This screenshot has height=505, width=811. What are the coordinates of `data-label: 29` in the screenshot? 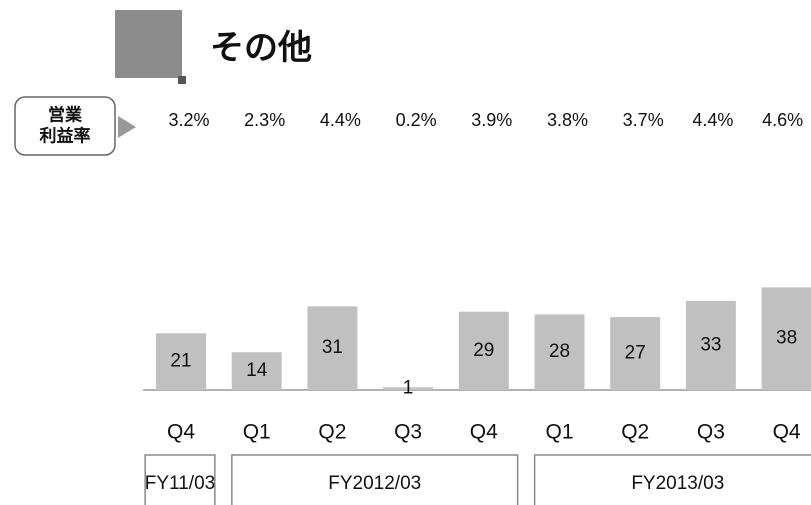 It's located at (483, 350).